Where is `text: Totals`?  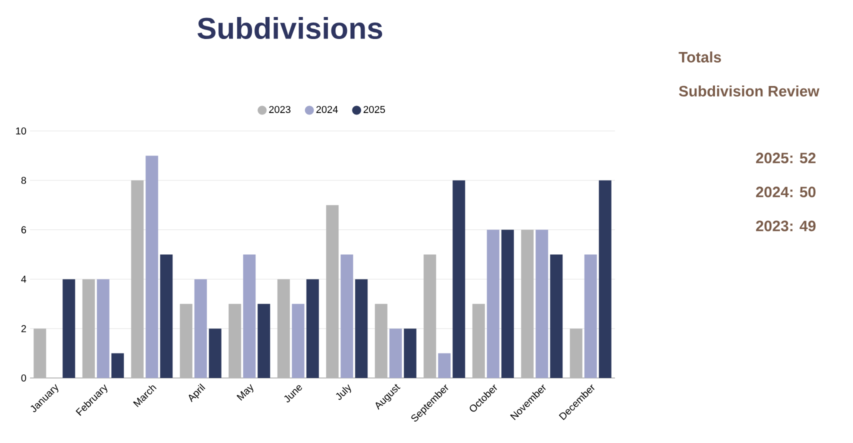 text: Totals is located at coordinates (699, 56).